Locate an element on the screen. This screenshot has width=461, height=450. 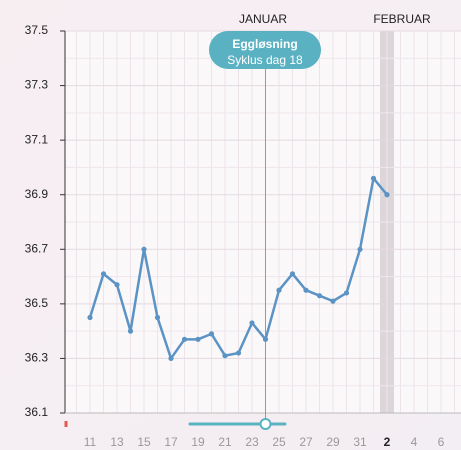
x-tick-label: 27 is located at coordinates (306, 442).